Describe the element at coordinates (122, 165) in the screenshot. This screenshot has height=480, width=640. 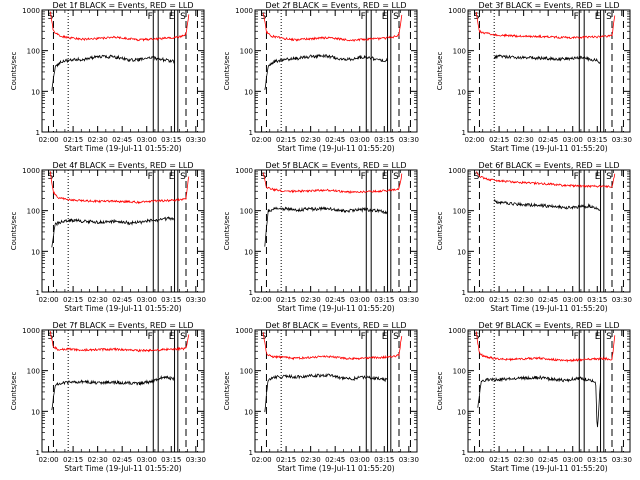
I see `chart-title: Det 4f BLACK = Events, RED = LLD` at that location.